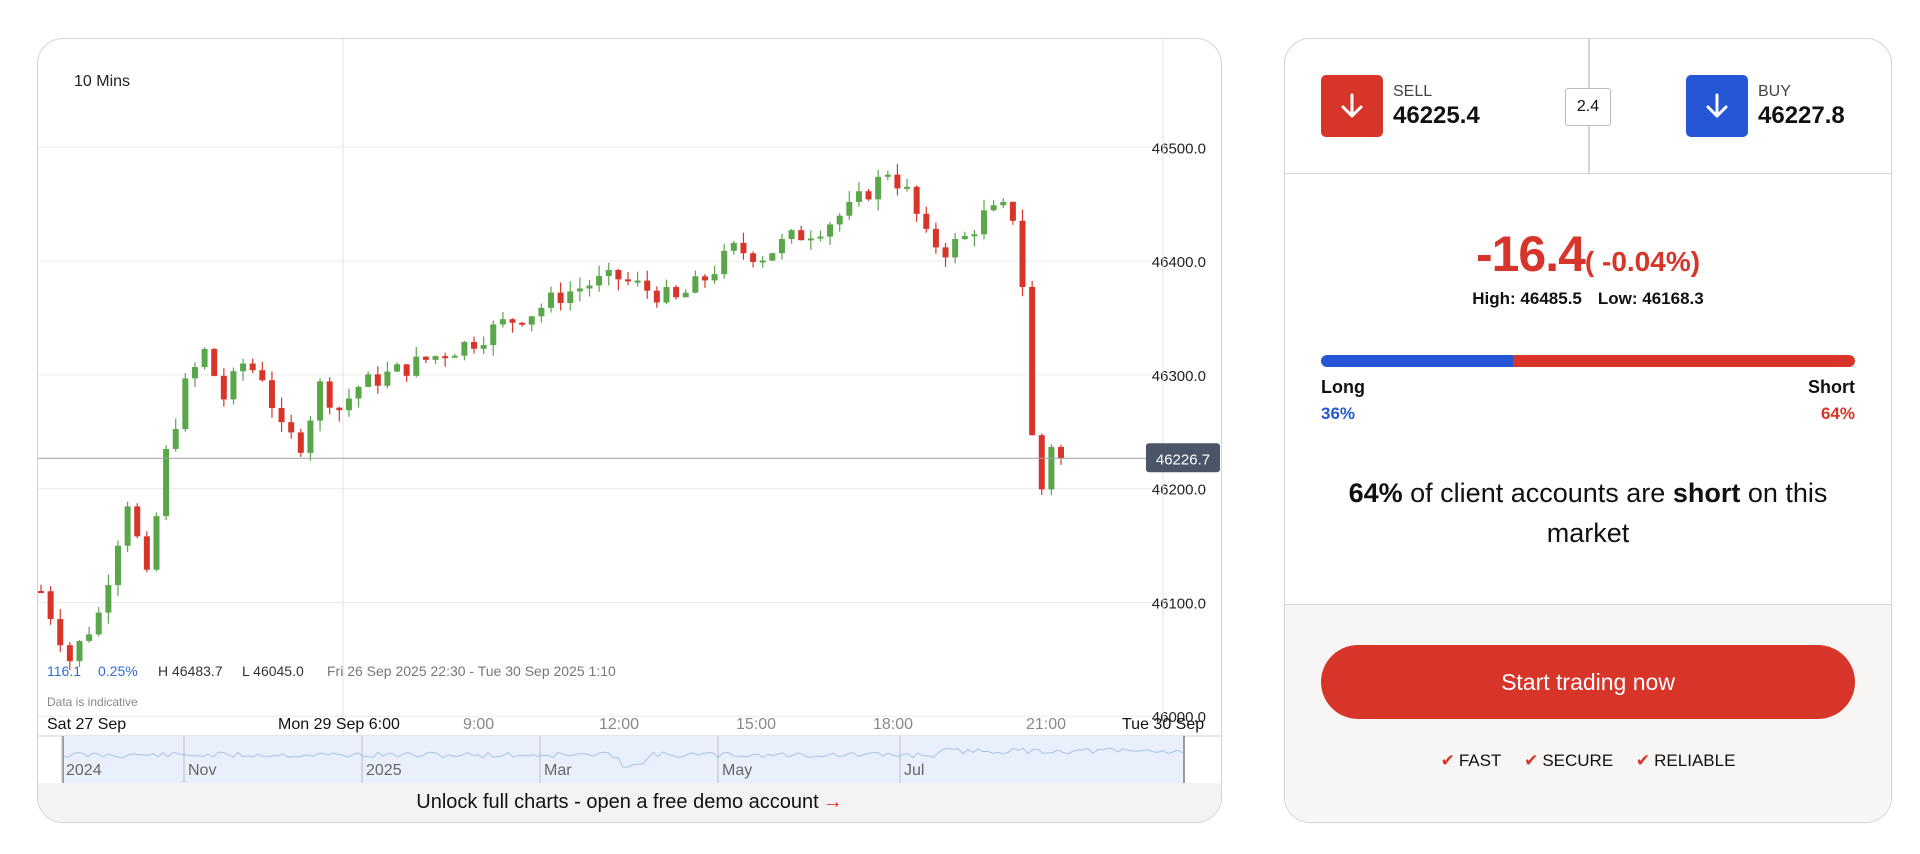 This screenshot has width=1920, height=854. Describe the element at coordinates (478, 724) in the screenshot. I see `x-tick-label: 9:00` at that location.